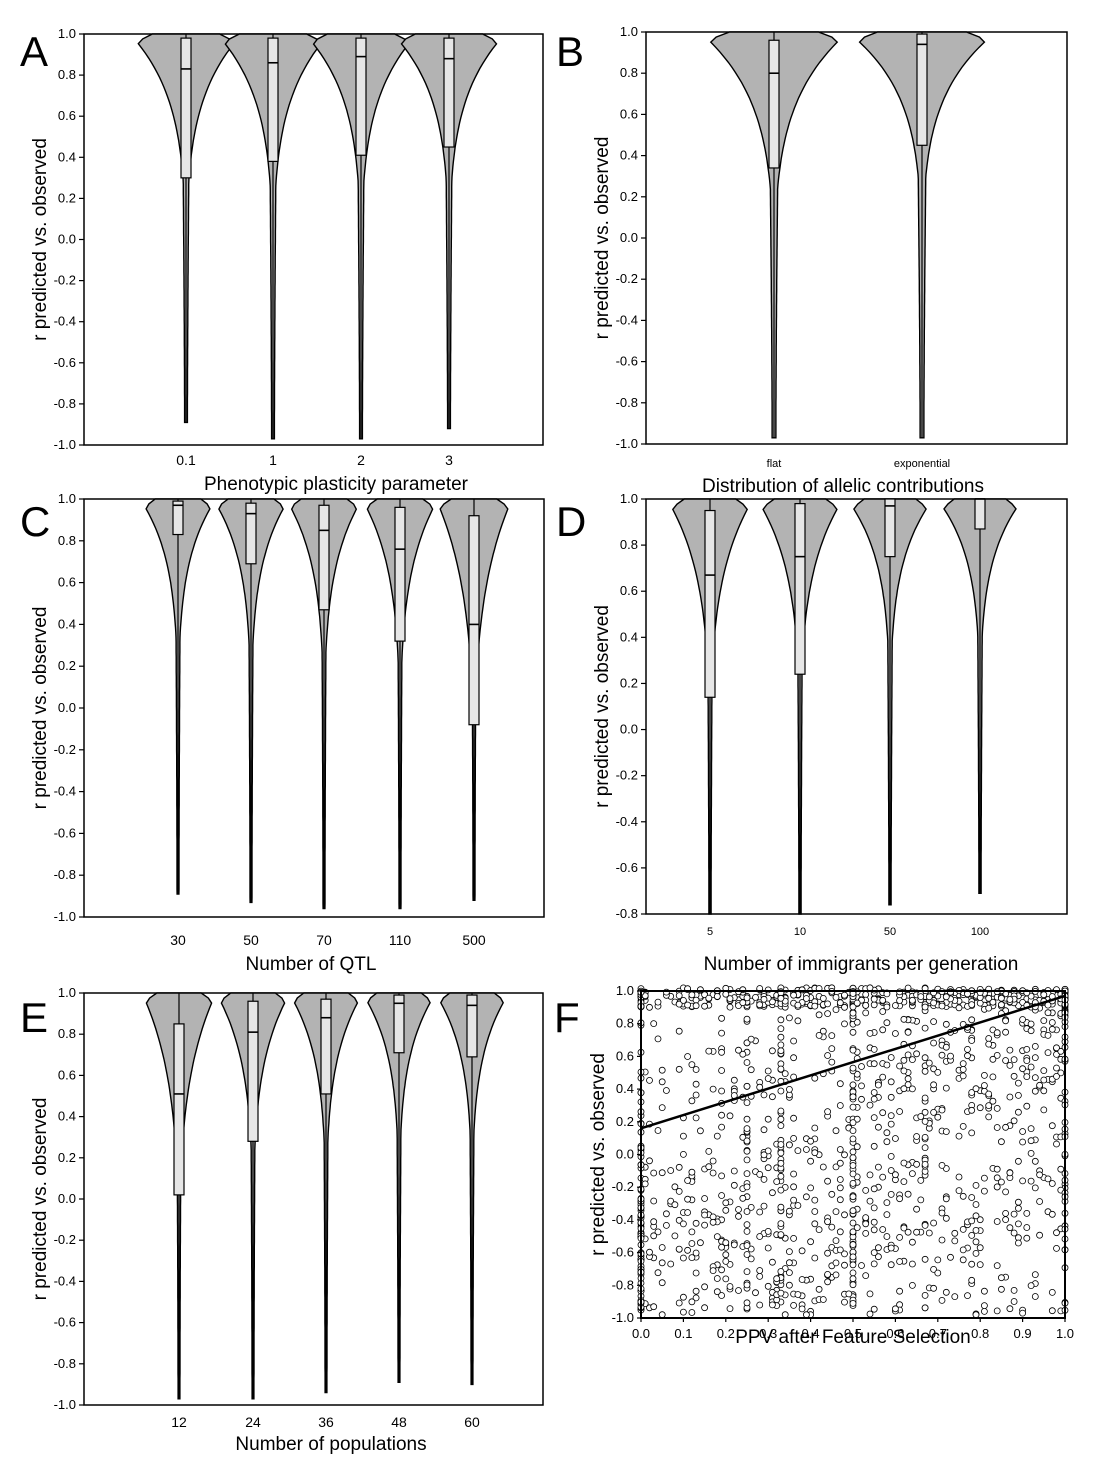 Image resolution: width=1102 pixels, height=1470 pixels. I want to click on x-tick-label: 30, so click(178, 940).